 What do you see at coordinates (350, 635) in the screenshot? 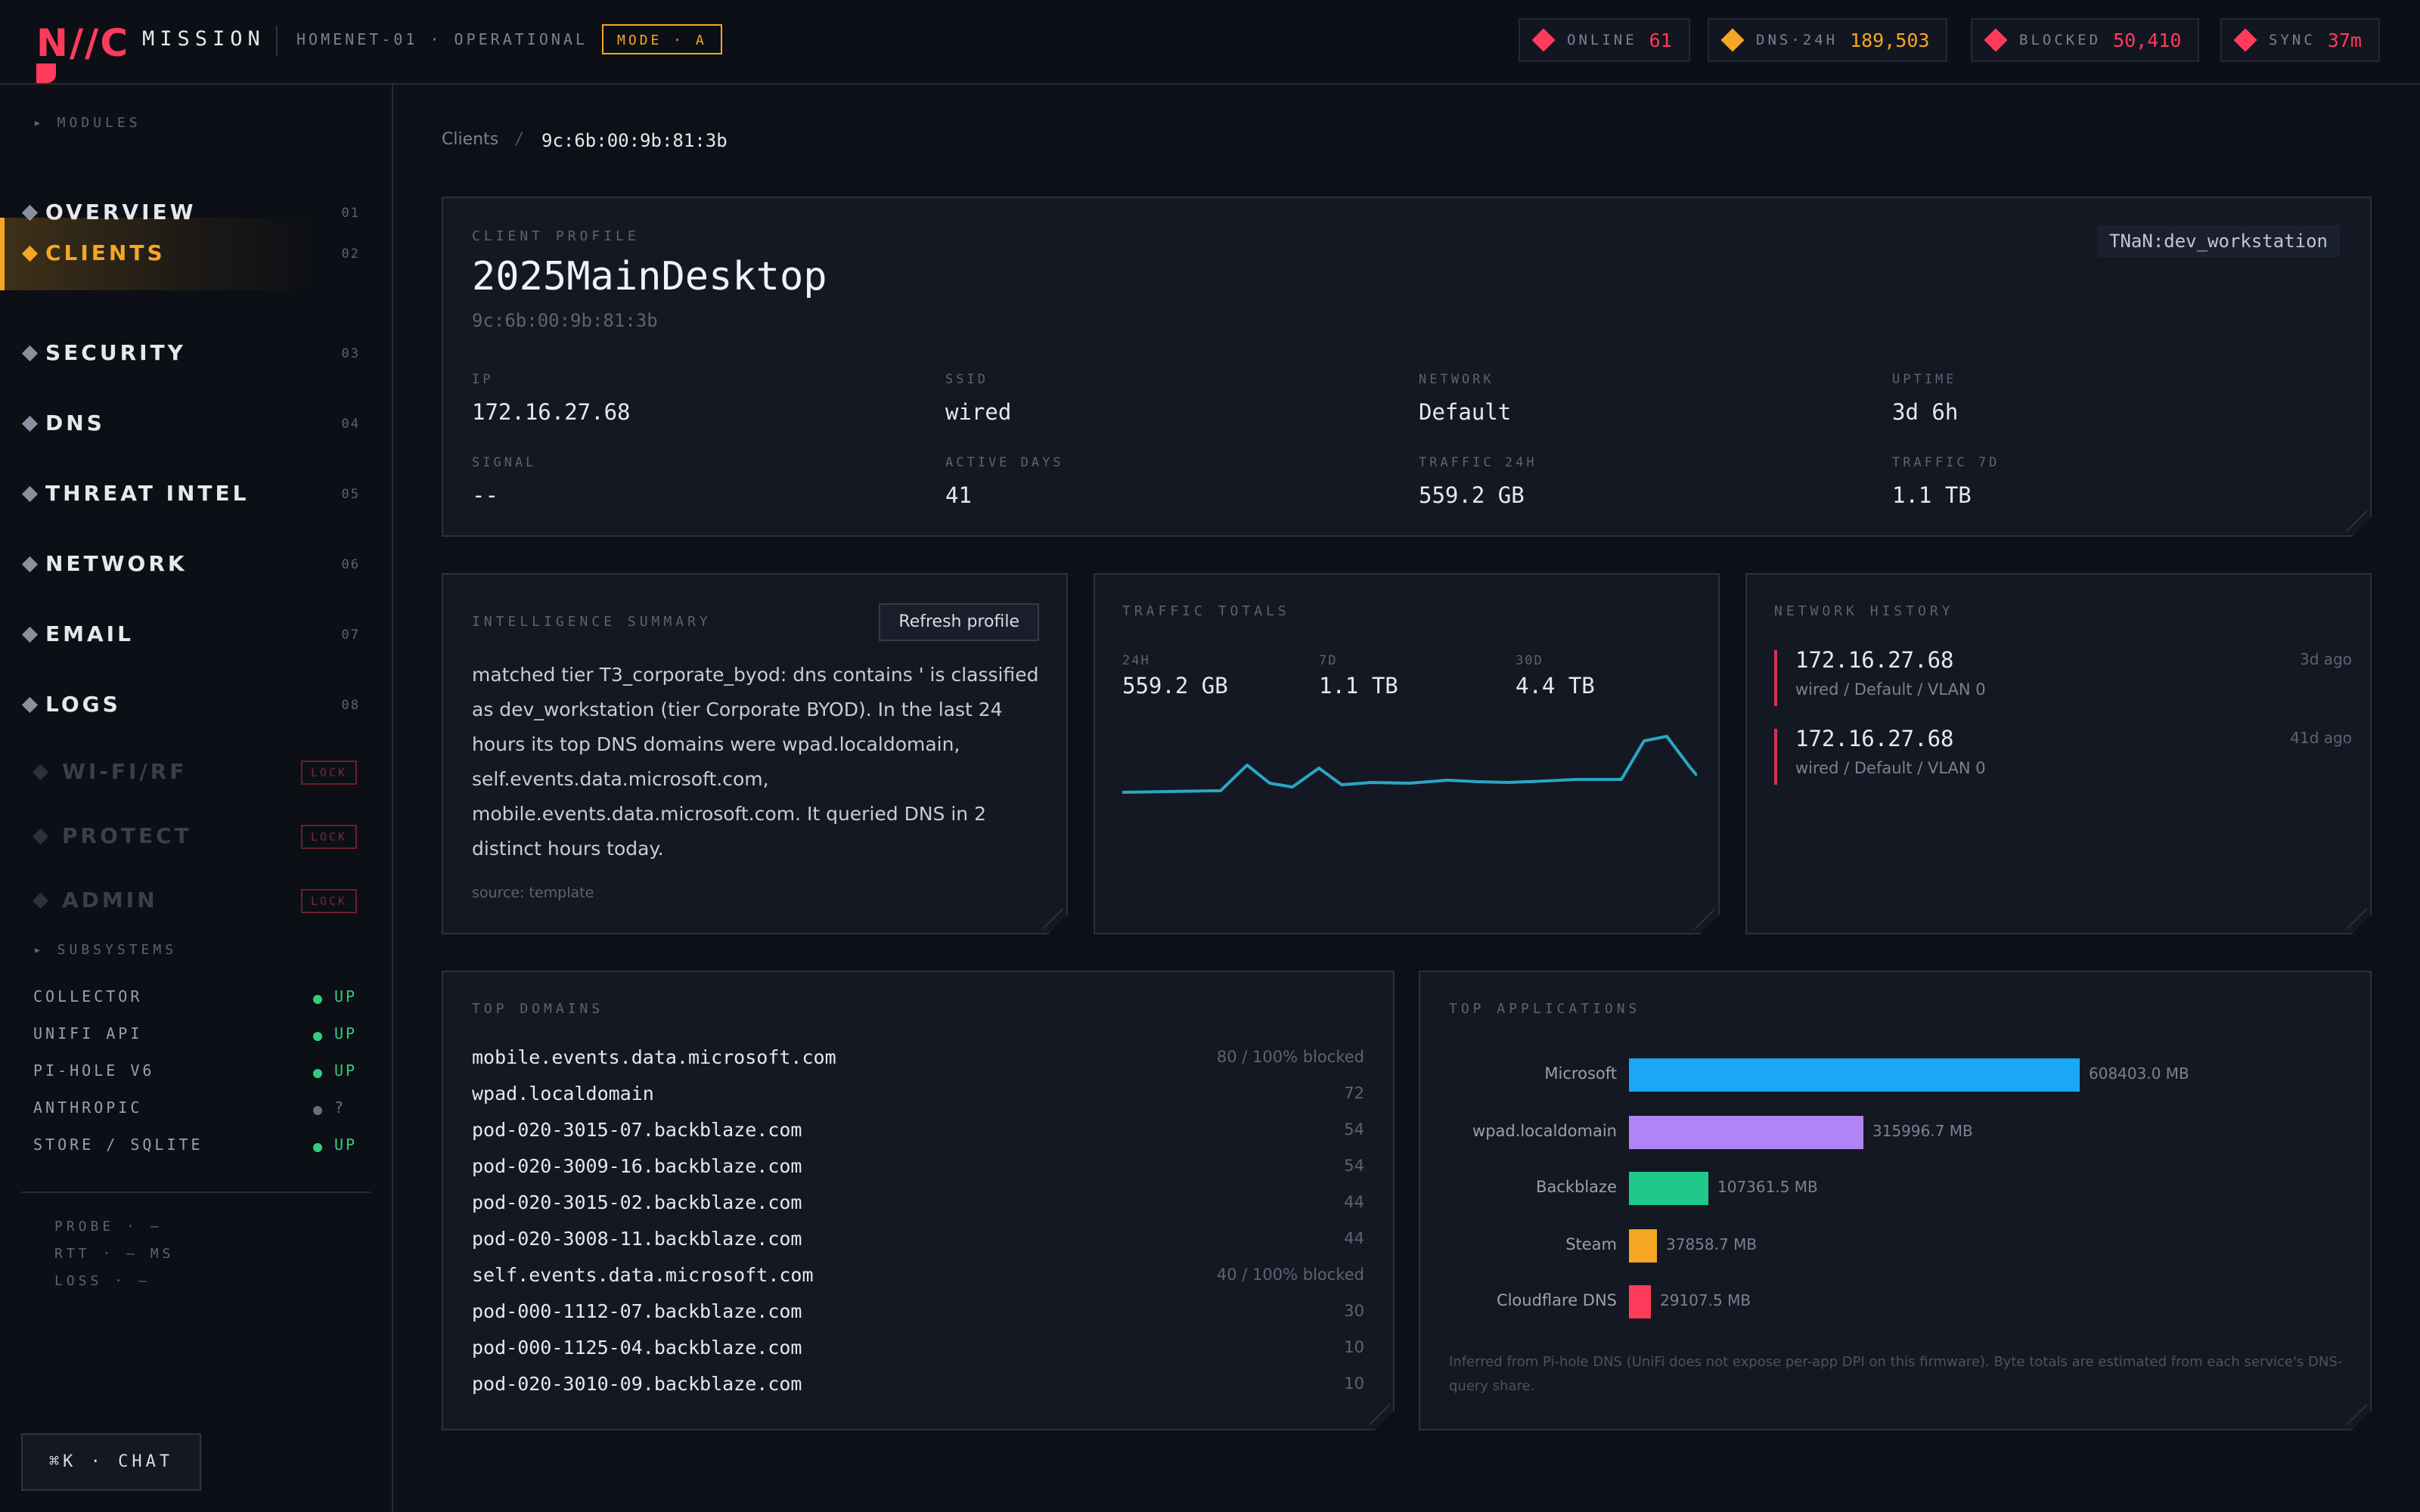
I see `nav-number: 07` at bounding box center [350, 635].